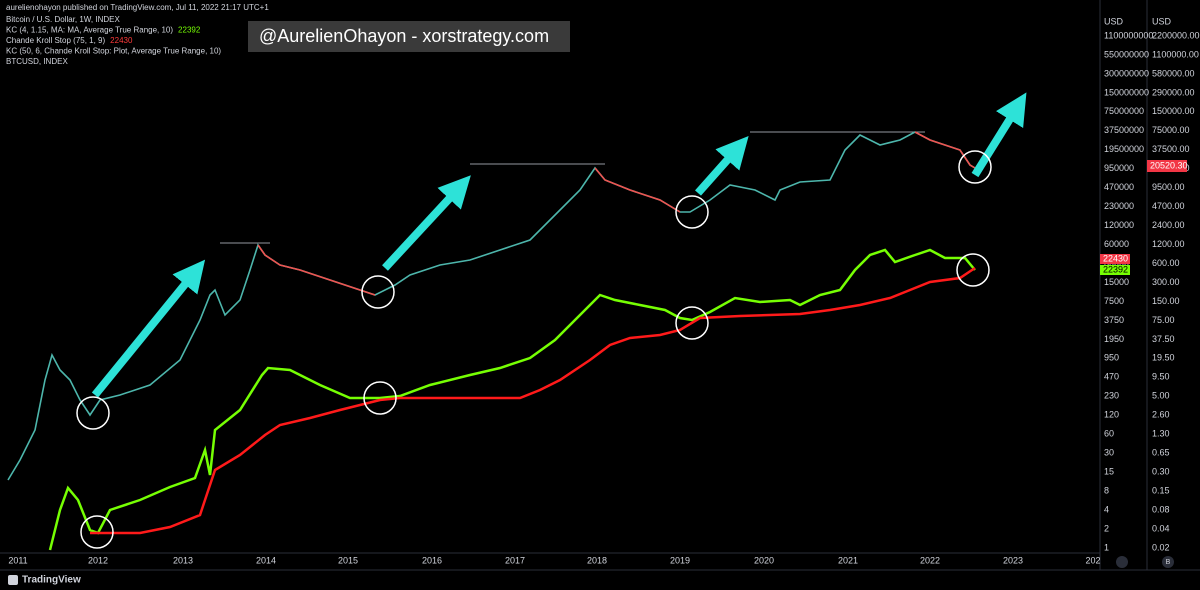  Describe the element at coordinates (1116, 244) in the screenshot. I see `price-scale-label: 60000` at that location.